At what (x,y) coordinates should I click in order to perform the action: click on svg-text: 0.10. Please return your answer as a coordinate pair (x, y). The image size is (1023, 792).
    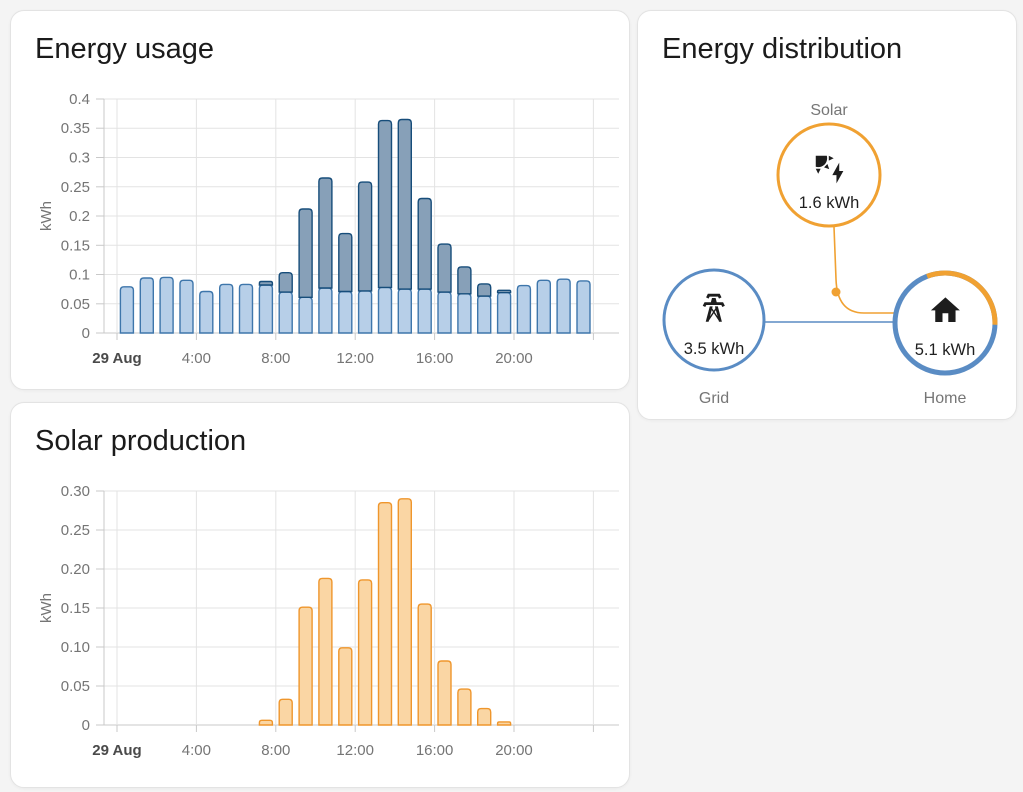
    Looking at the image, I should click on (75, 647).